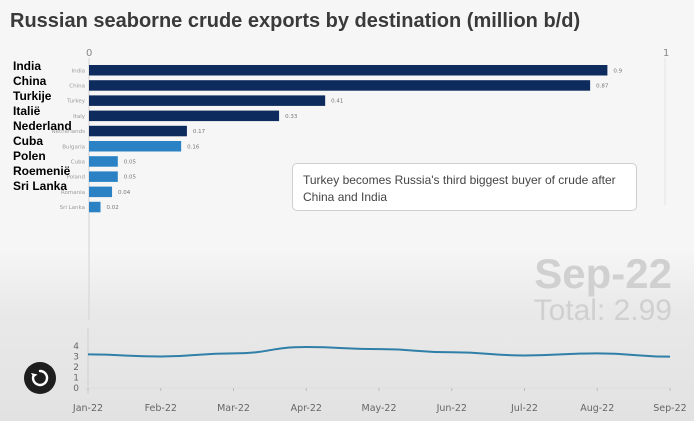  I want to click on bar-value-label: 0.41, so click(337, 102).